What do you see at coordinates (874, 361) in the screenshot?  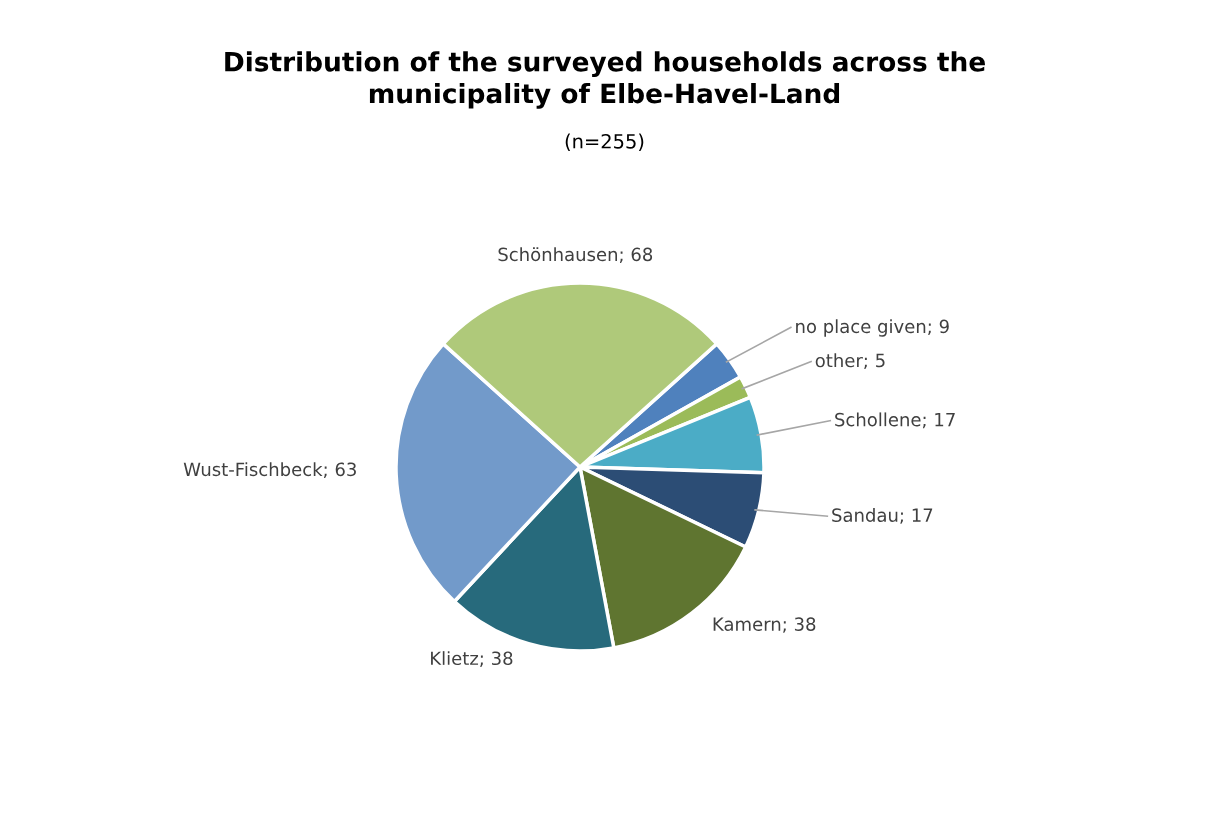 I see `data-label: ; 5` at bounding box center [874, 361].